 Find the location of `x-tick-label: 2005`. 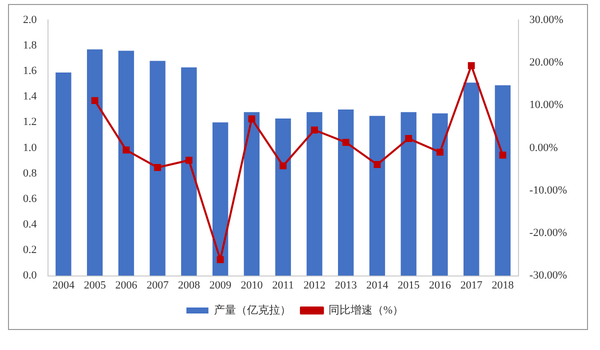

x-tick-label: 2005 is located at coordinates (95, 285).